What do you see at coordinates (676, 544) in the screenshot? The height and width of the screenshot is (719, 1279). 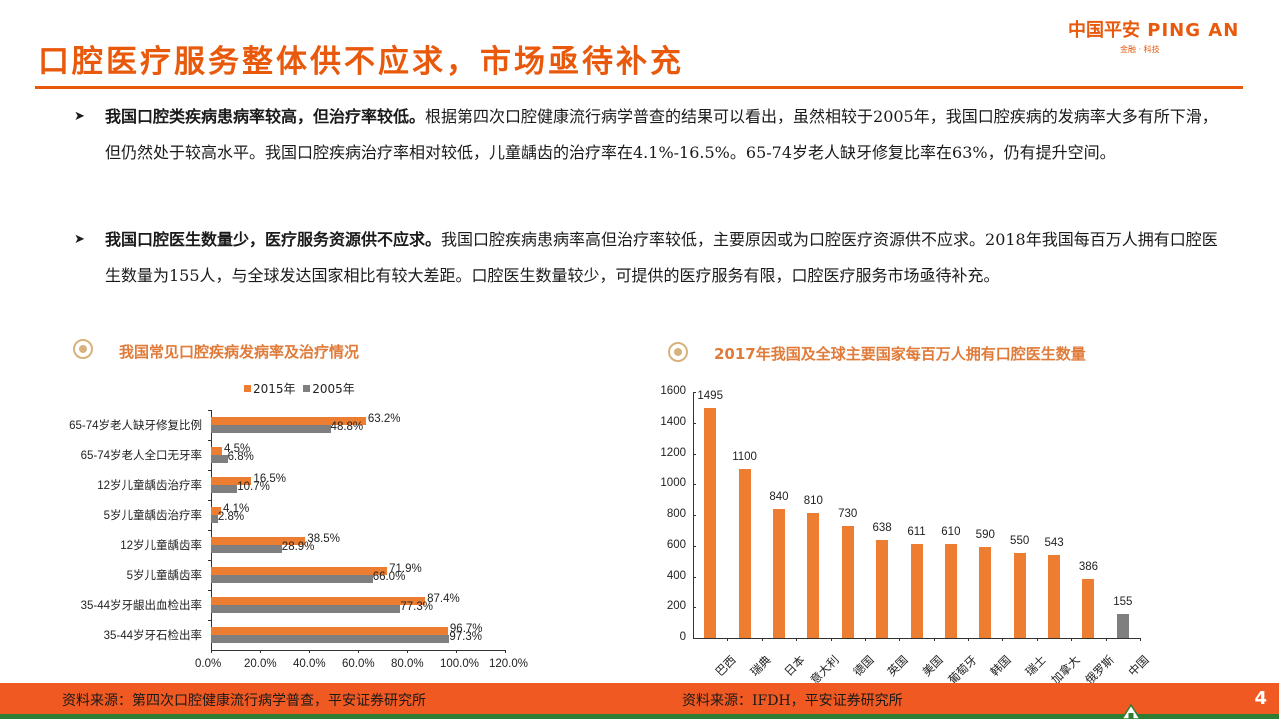 I see `y-tick-label: 600` at bounding box center [676, 544].